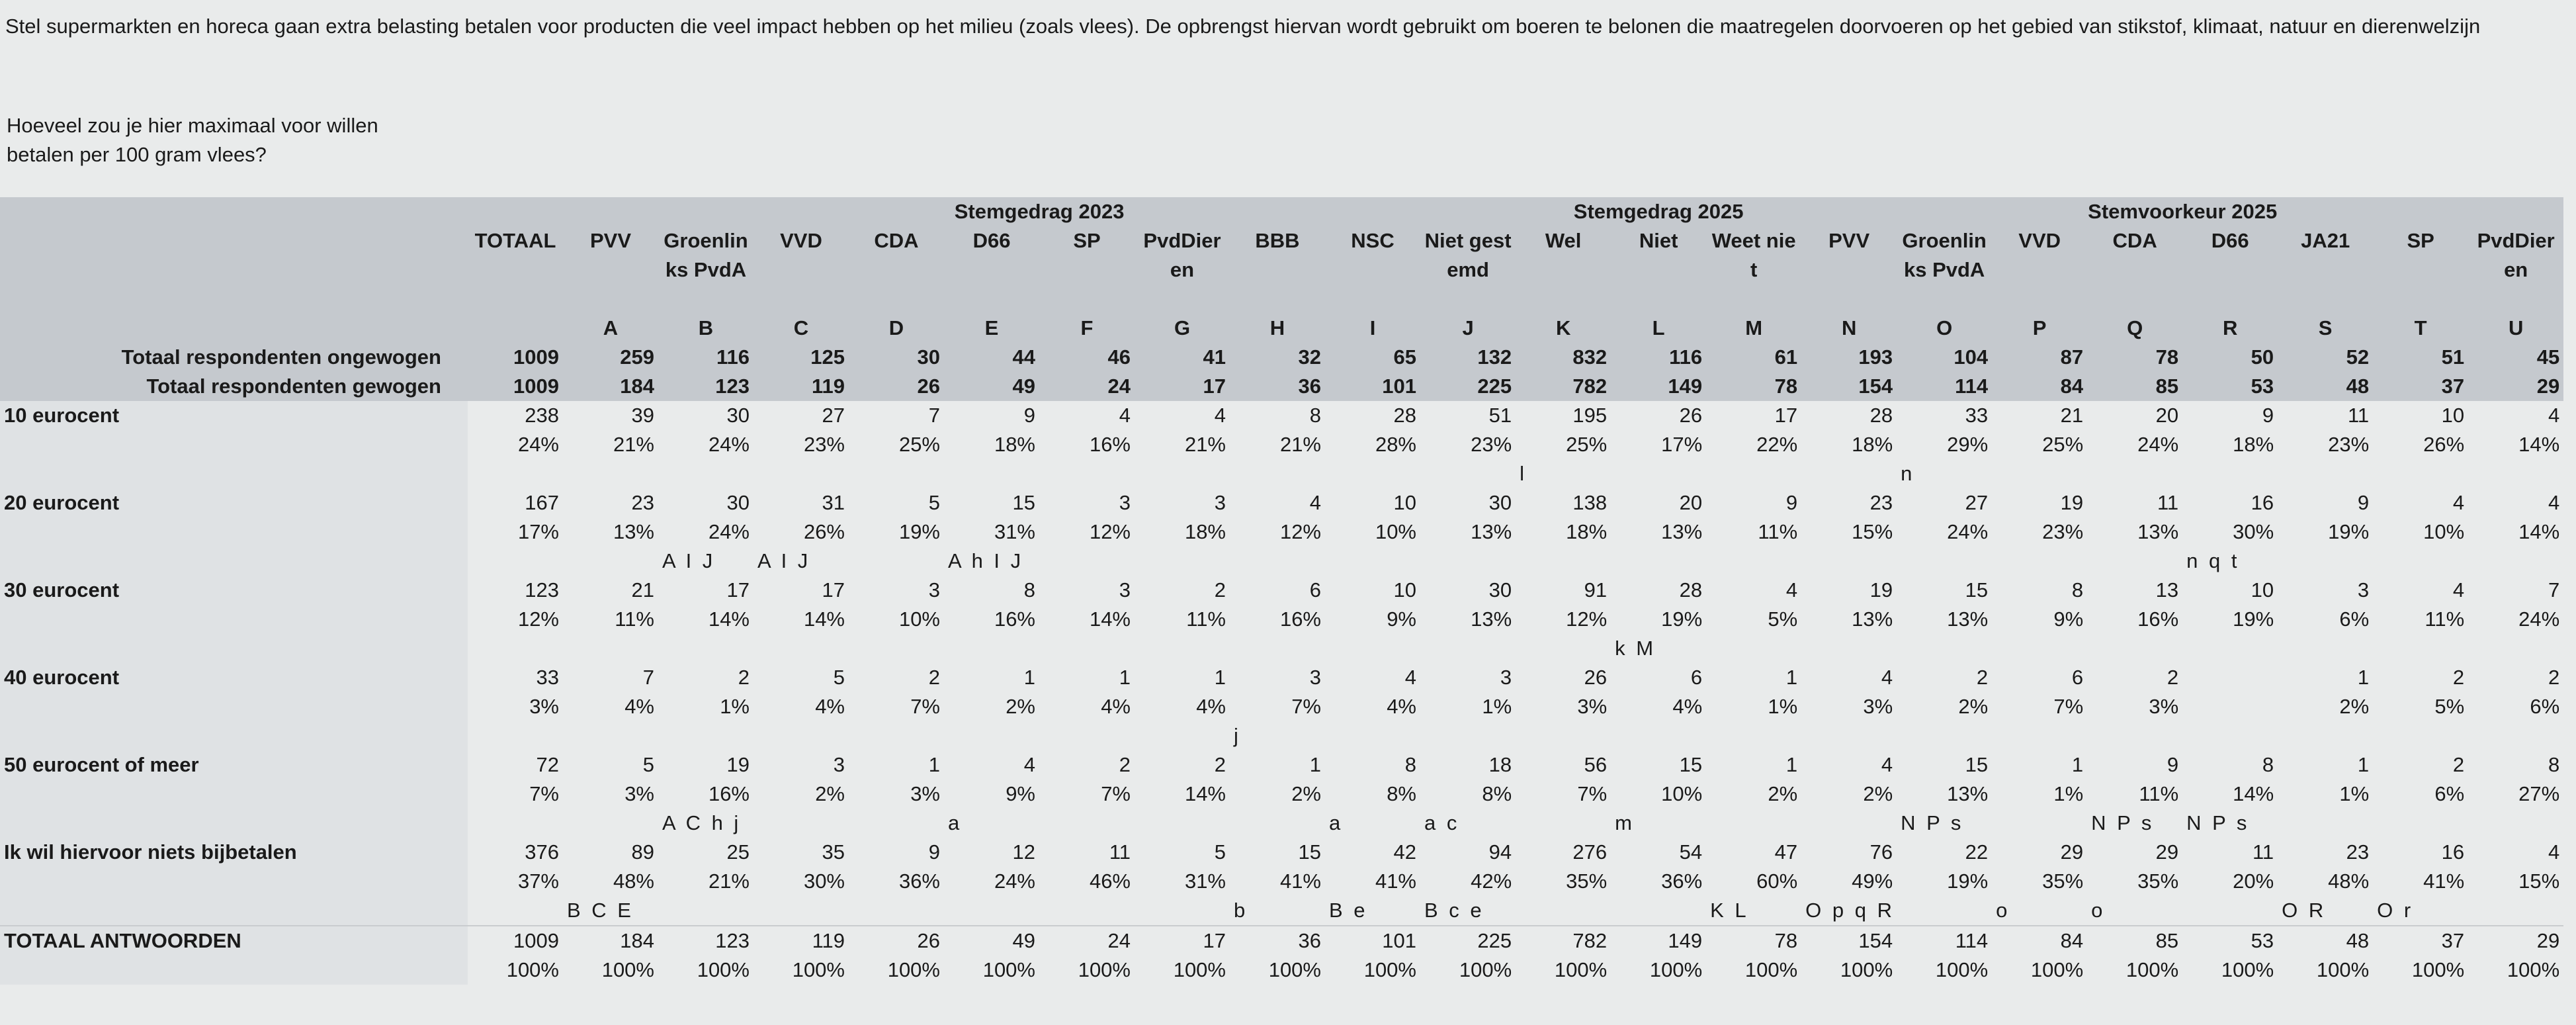  Describe the element at coordinates (1849, 387) in the screenshot. I see `base-value: 154` at that location.